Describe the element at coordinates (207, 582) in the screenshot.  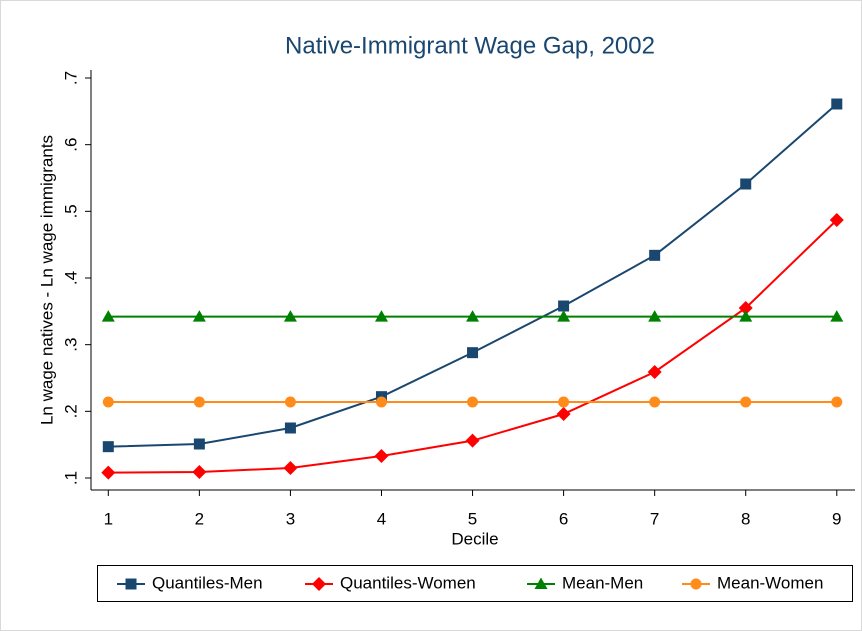
I see `legend-label: Quantiles-Men` at that location.